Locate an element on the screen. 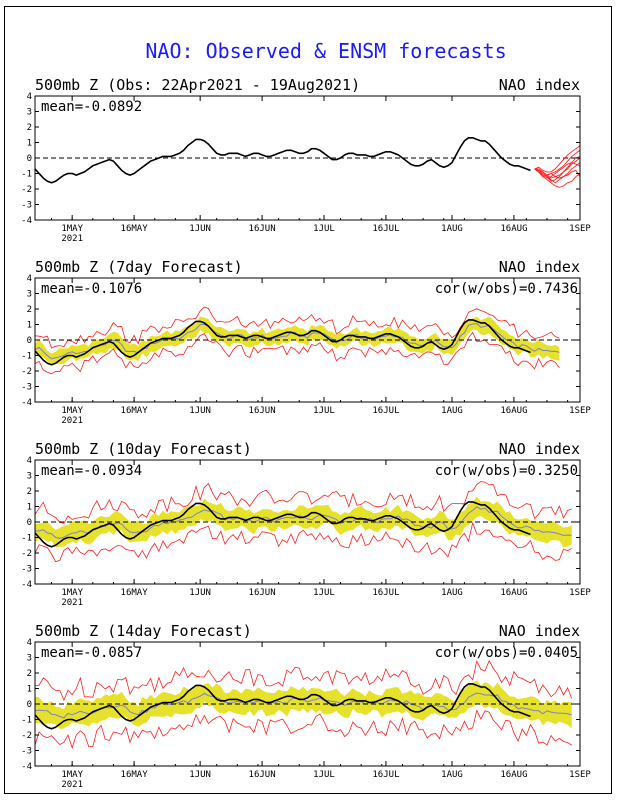  panel-title: 500mb Z (7day Forecast) is located at coordinates (139, 267).